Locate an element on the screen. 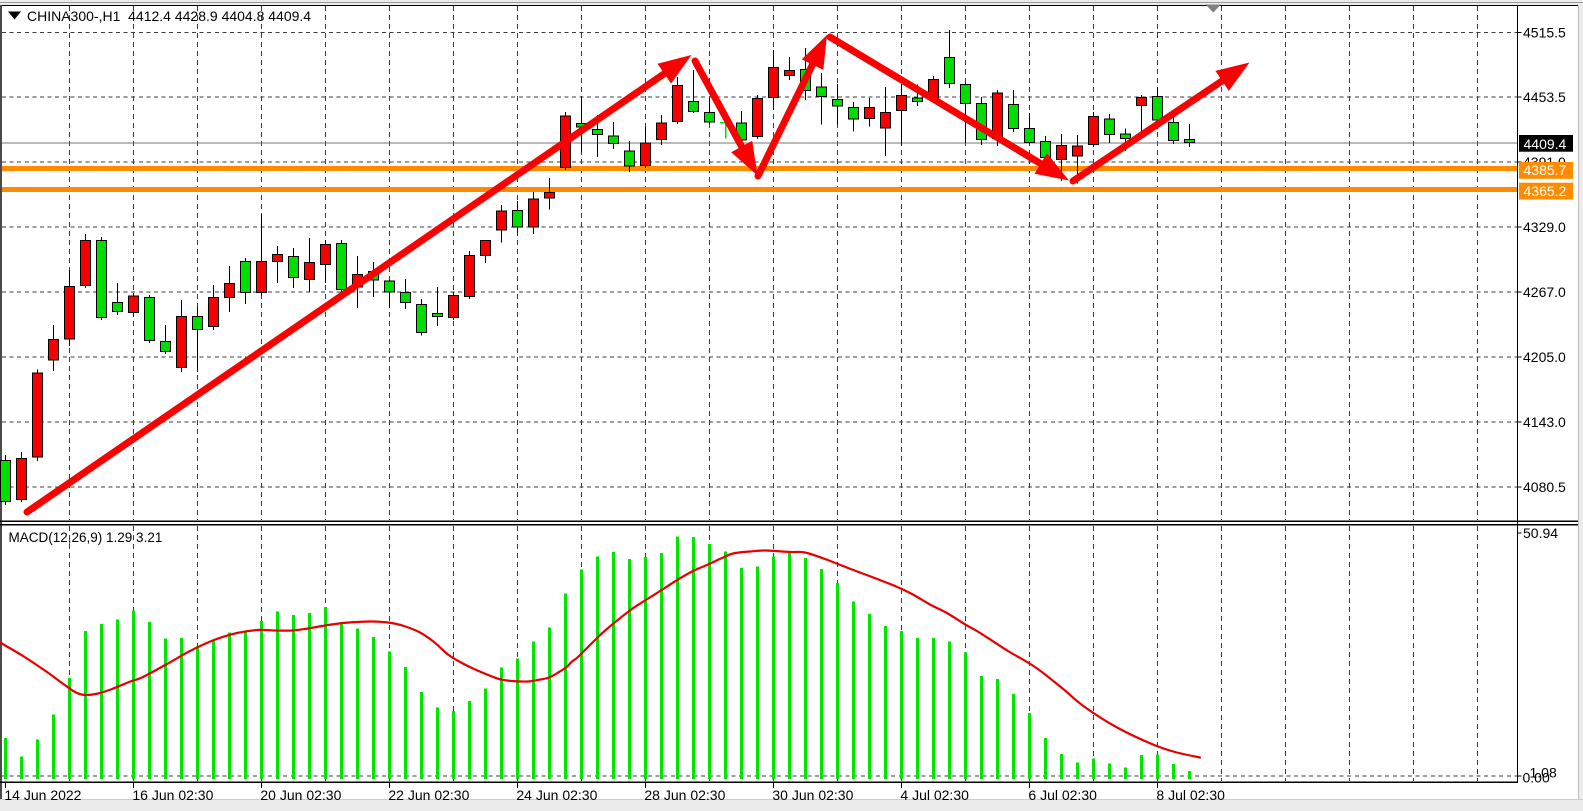 This screenshot has width=1583, height=811. svg-text: 30 Jun 02:30 is located at coordinates (812, 795).